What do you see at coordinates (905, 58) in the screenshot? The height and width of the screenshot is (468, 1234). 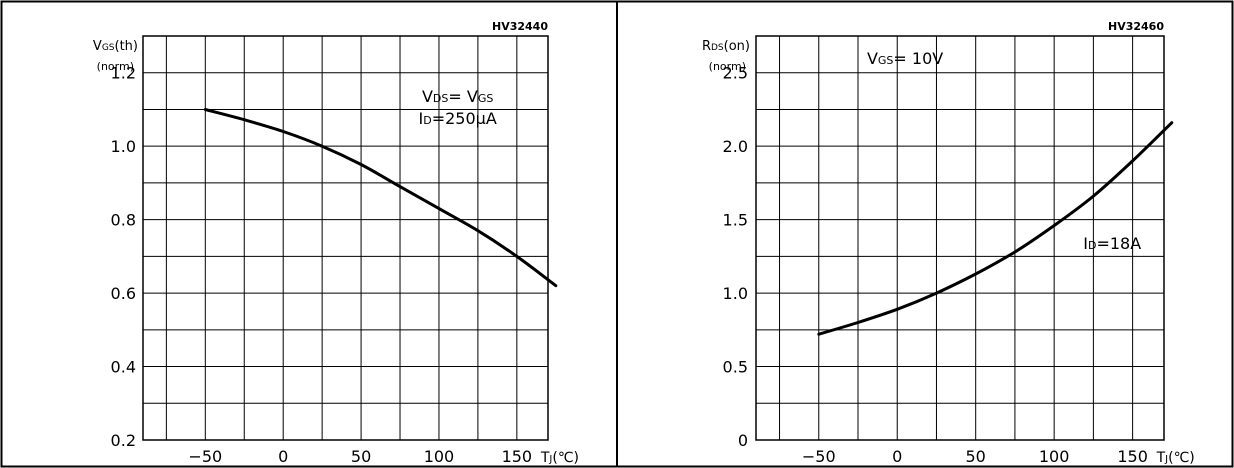 I see `condition-annotation: VGS= 10V` at bounding box center [905, 58].